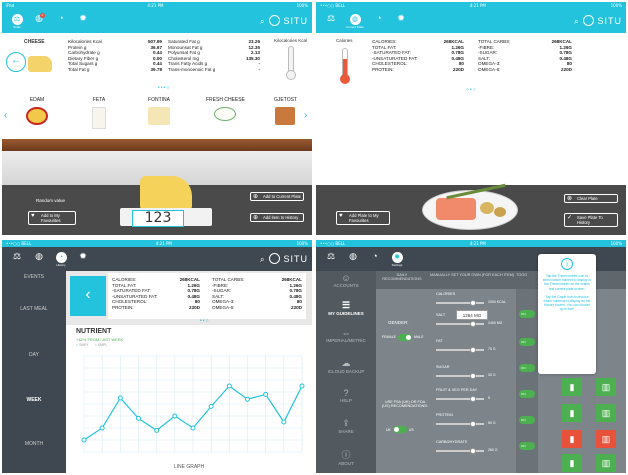 The image size is (628, 475). I want to click on add-to-favourites-button: ♥ Add to My Favourites, so click(52, 218).